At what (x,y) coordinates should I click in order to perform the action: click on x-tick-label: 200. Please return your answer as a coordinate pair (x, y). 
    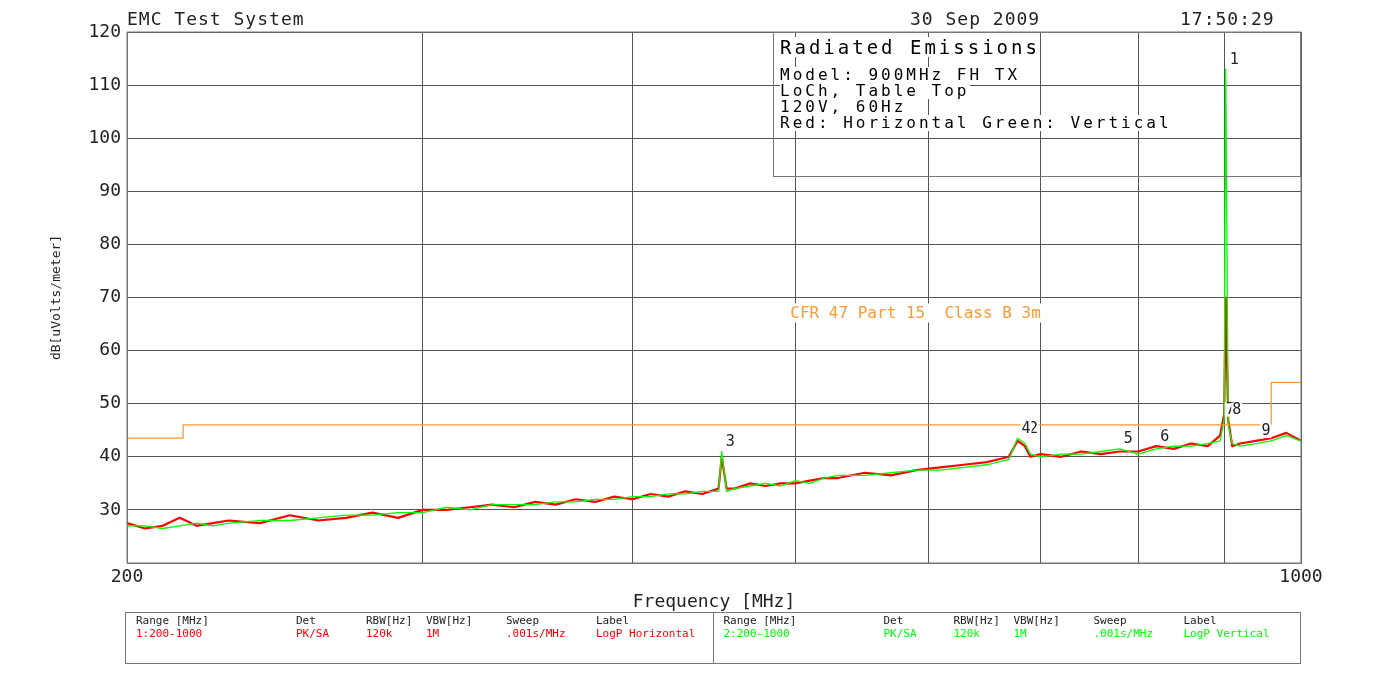
    Looking at the image, I should click on (127, 576).